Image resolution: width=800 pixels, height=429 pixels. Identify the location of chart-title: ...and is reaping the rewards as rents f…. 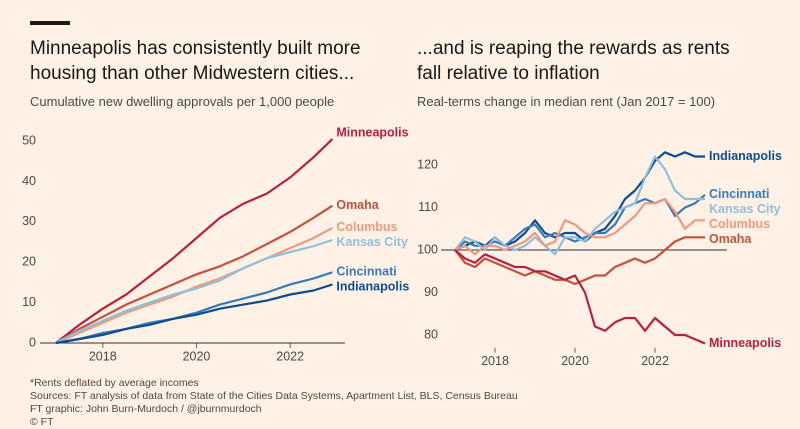
(573, 61).